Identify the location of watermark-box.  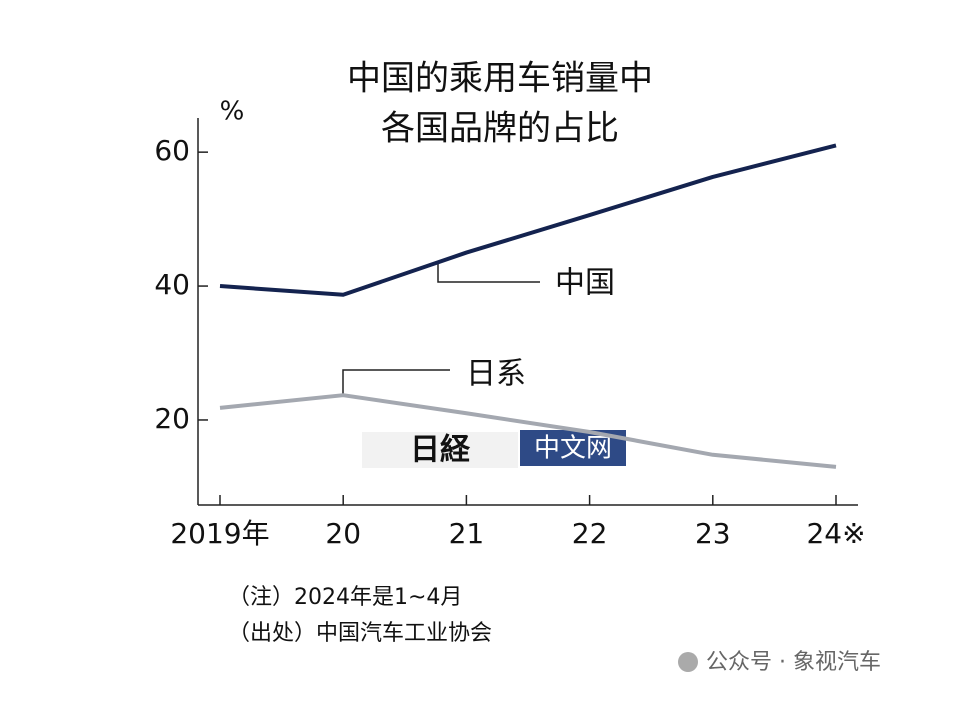
(440, 450).